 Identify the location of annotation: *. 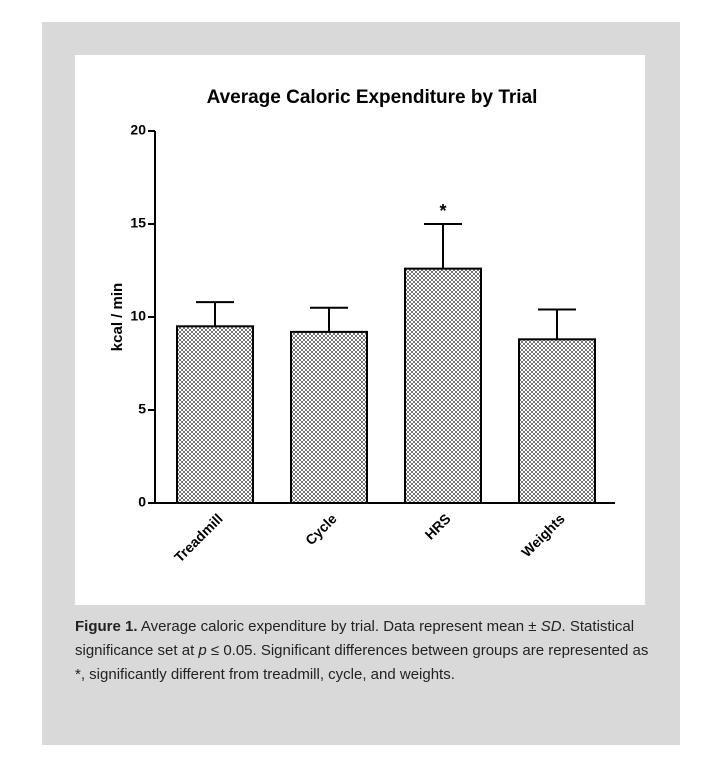
(442, 211).